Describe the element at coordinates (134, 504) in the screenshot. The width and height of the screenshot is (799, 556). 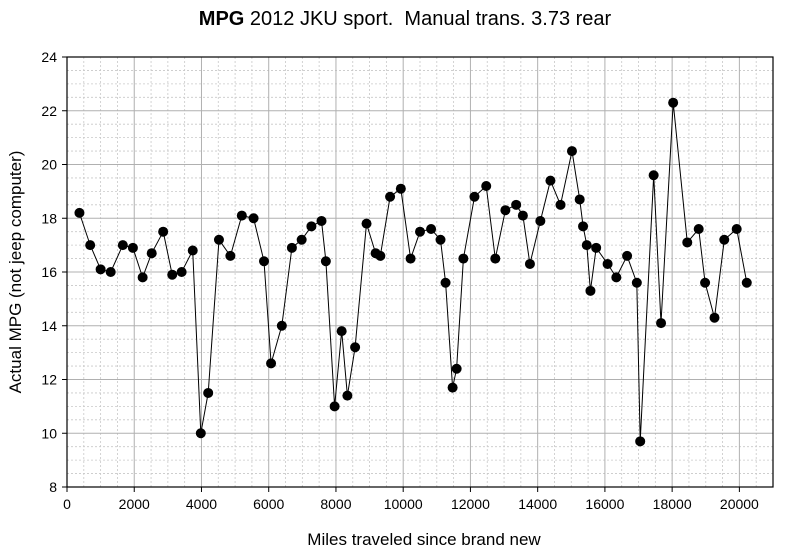
I see `x-tick-label: 2000` at that location.